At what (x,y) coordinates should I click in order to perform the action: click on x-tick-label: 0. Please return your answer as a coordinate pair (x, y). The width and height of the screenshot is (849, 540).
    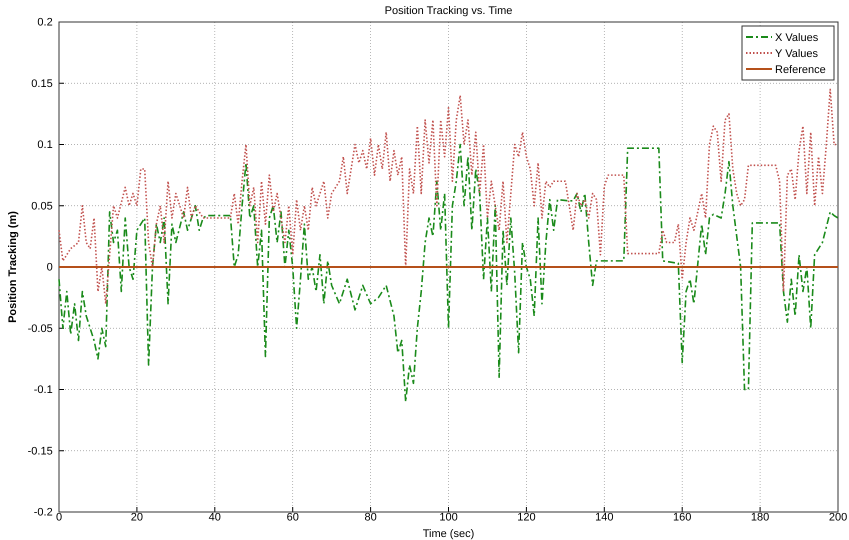
    Looking at the image, I should click on (59, 518).